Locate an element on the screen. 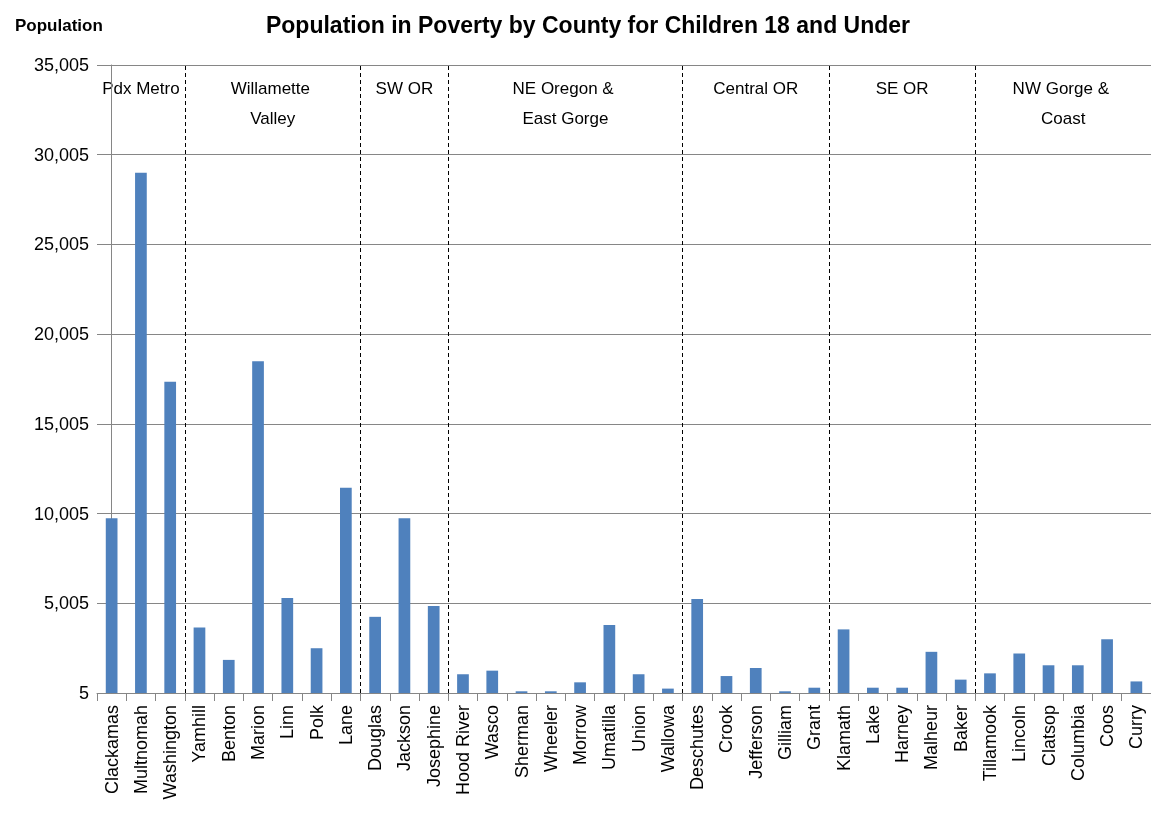 Image resolution: width=1151 pixels, height=836 pixels. annotation: SW OR is located at coordinates (404, 88).